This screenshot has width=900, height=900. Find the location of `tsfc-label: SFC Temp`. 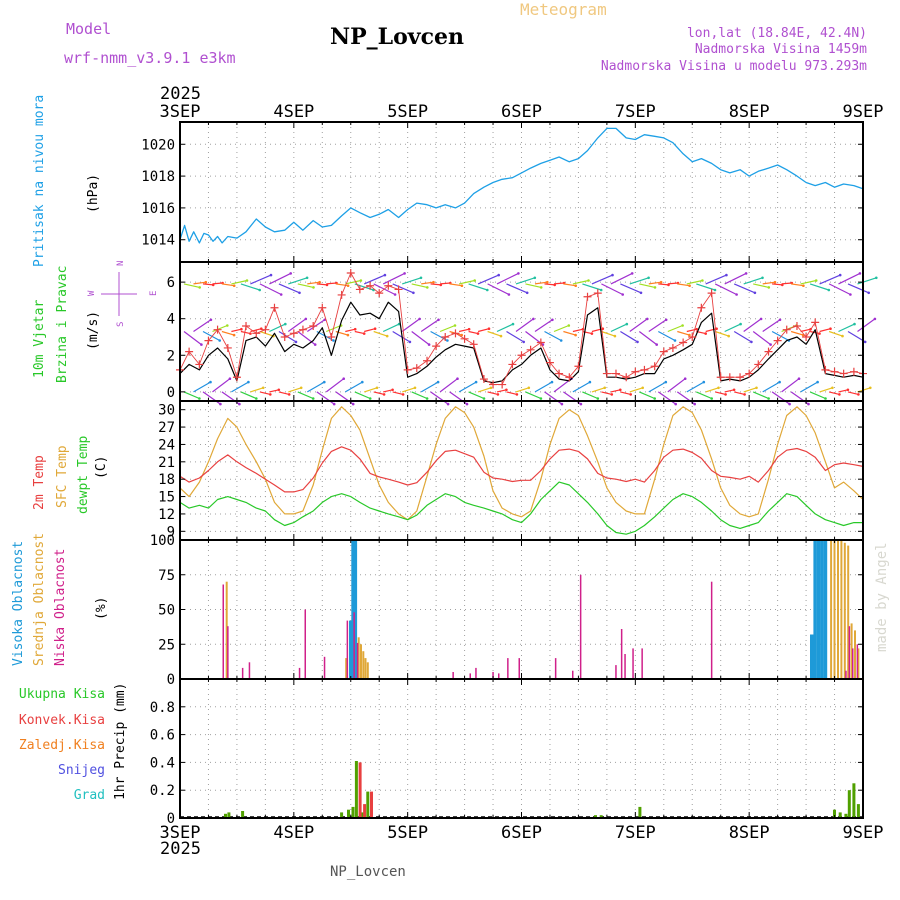

tsfc-label: SFC Temp is located at coordinates (62, 476).